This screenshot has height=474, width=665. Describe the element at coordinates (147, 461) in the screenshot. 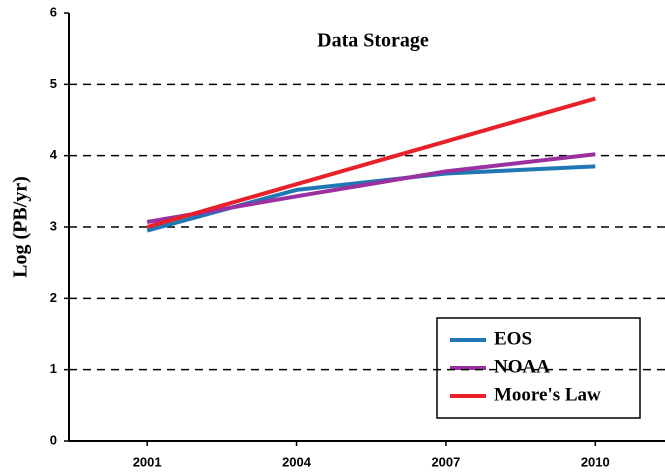

I see `x-tick-label: 2001` at that location.